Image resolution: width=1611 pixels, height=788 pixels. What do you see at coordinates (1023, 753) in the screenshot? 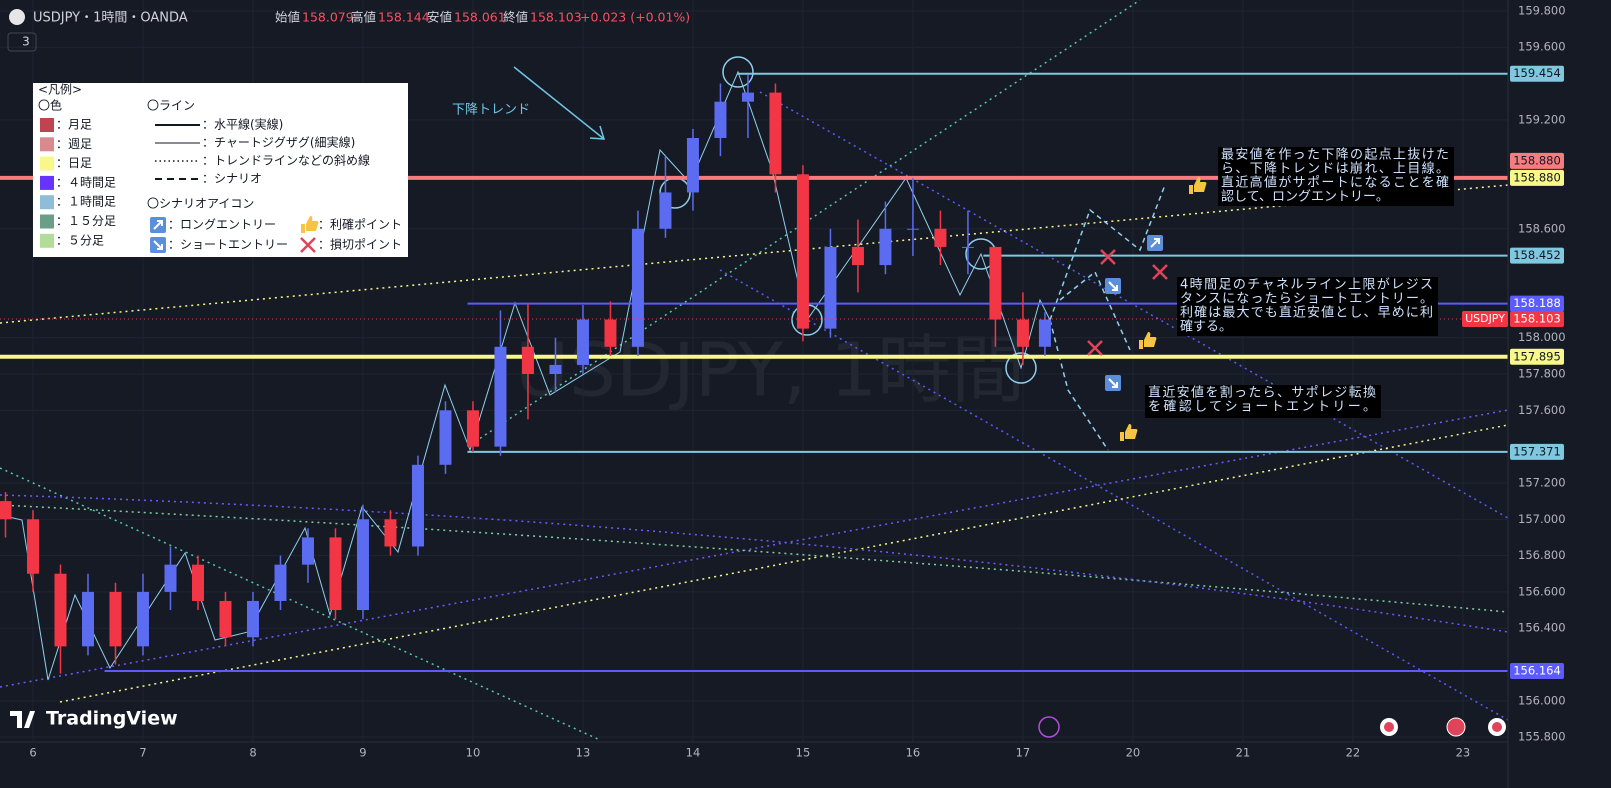
I see `x-tick-label: 17` at bounding box center [1023, 753].